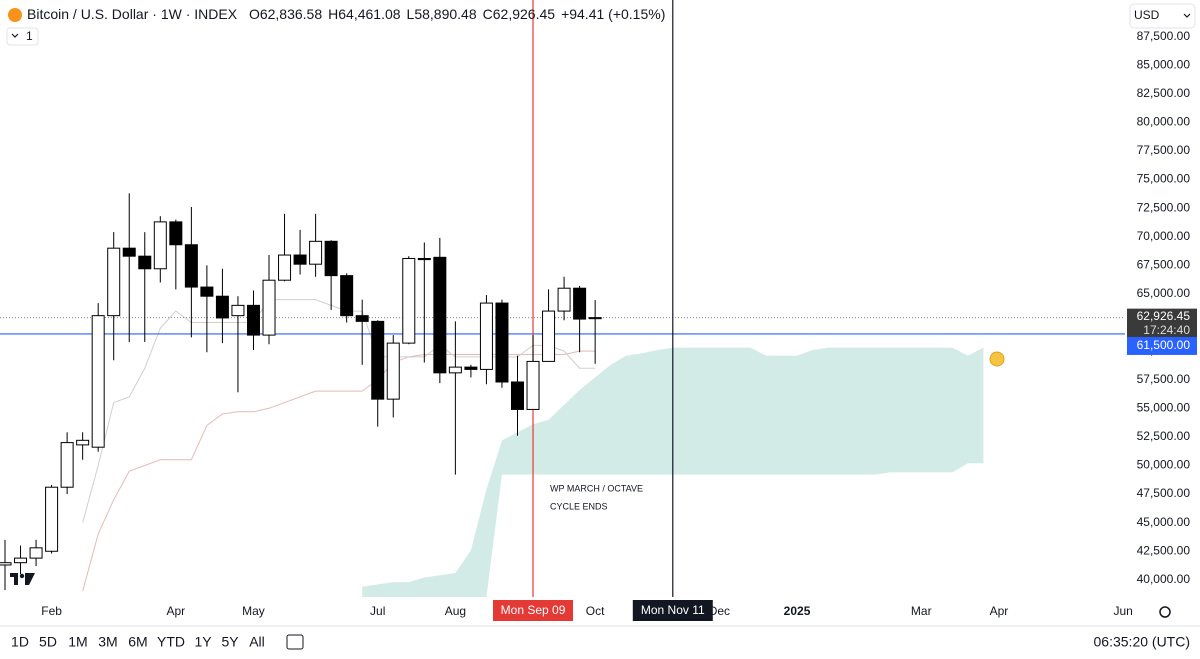 This screenshot has height=659, width=1200. Describe the element at coordinates (230, 642) in the screenshot. I see `range-button: 5Y` at that location.